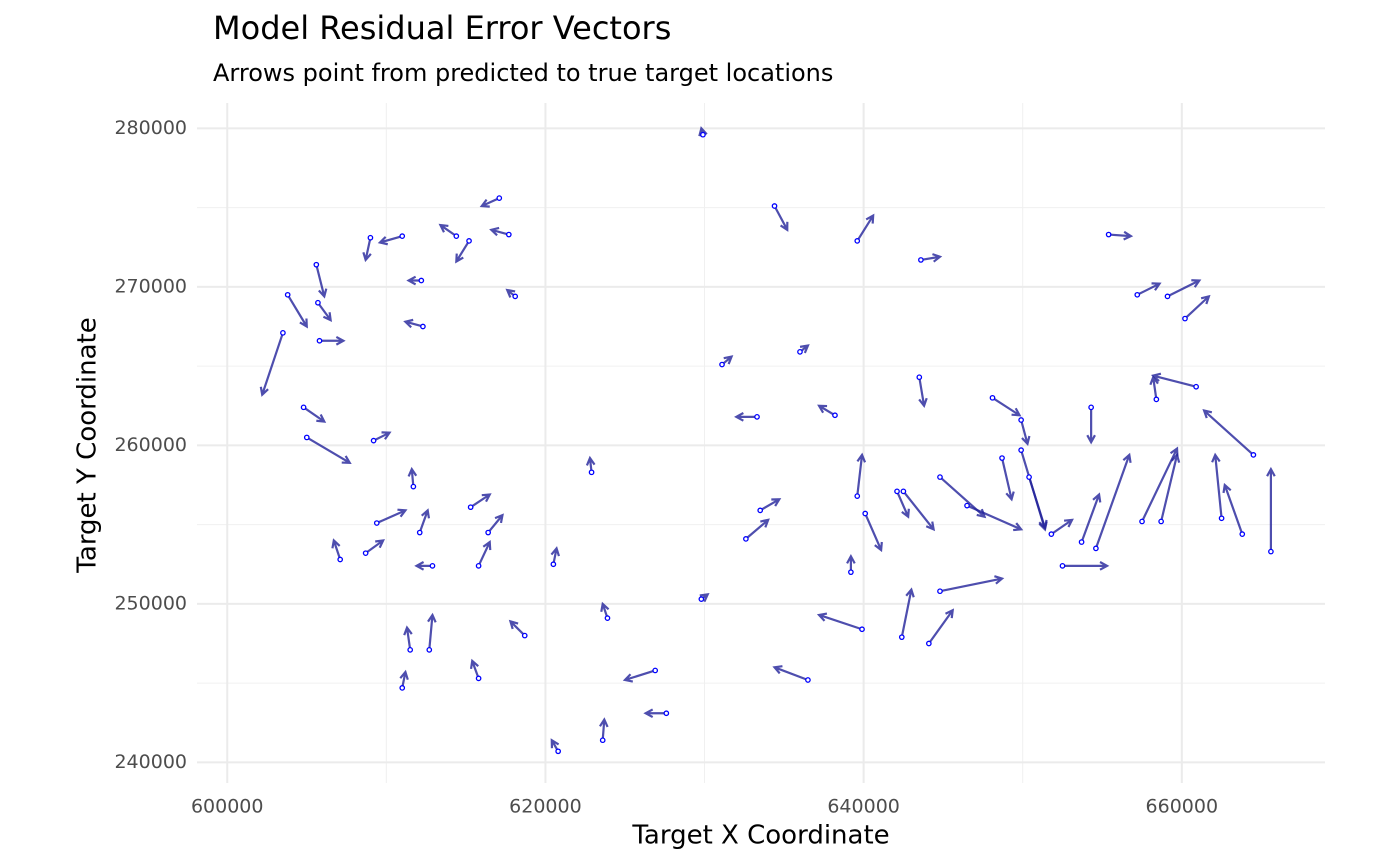 This screenshot has height=866, width=1400. Describe the element at coordinates (150, 762) in the screenshot. I see `y-tick-label: 240000` at that location.